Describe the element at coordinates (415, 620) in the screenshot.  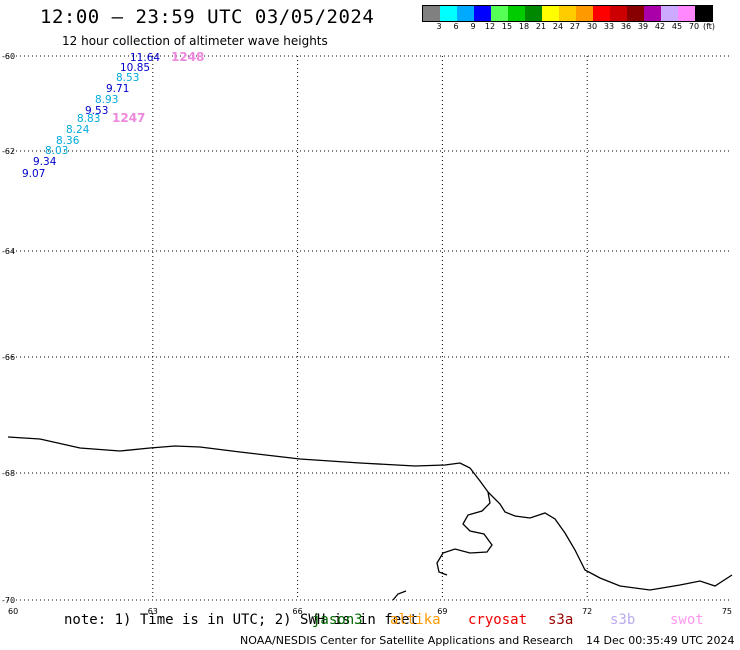
I see `mission-legend-altika: altika` at that location.